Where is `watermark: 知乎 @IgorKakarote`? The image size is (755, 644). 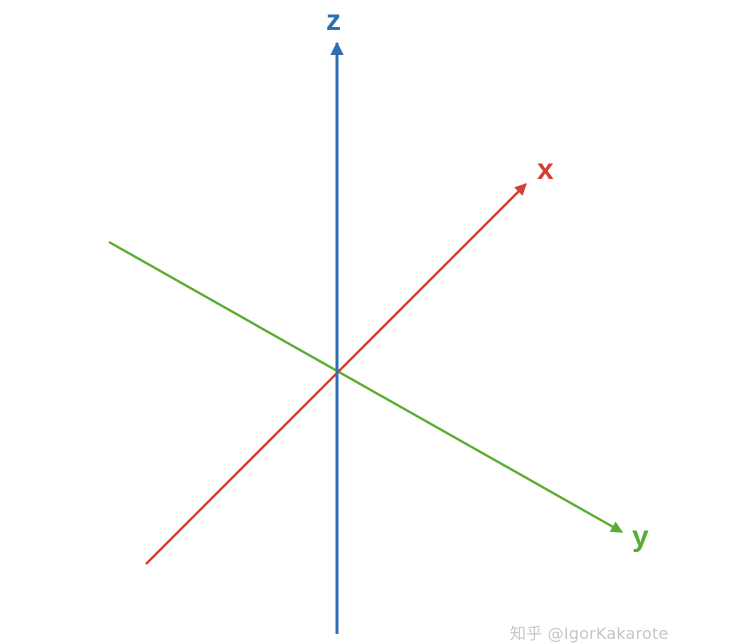 watermark: 知乎 @IgorKakarote is located at coordinates (589, 633).